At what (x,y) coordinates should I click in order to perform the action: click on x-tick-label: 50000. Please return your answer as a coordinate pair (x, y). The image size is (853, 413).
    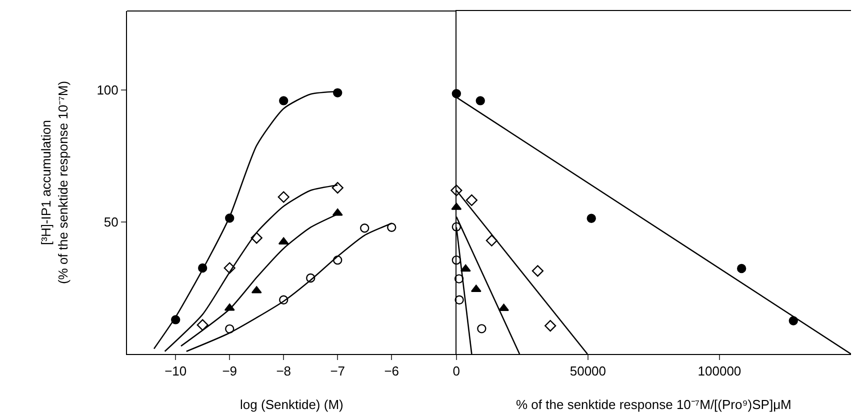
    Looking at the image, I should click on (588, 371).